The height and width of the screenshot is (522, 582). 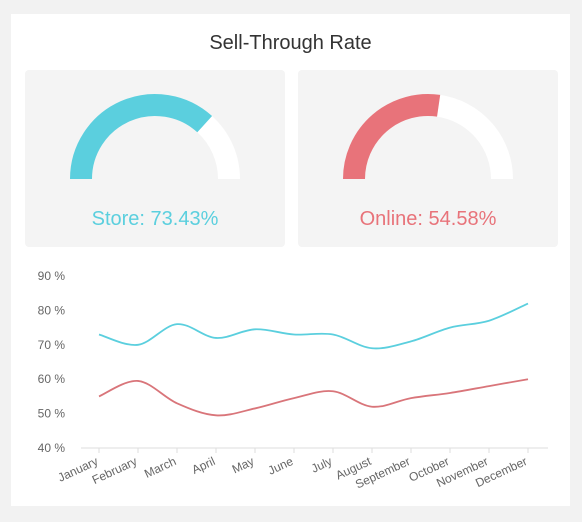 What do you see at coordinates (392, 137) in the screenshot?
I see `online-gauge-fill` at bounding box center [392, 137].